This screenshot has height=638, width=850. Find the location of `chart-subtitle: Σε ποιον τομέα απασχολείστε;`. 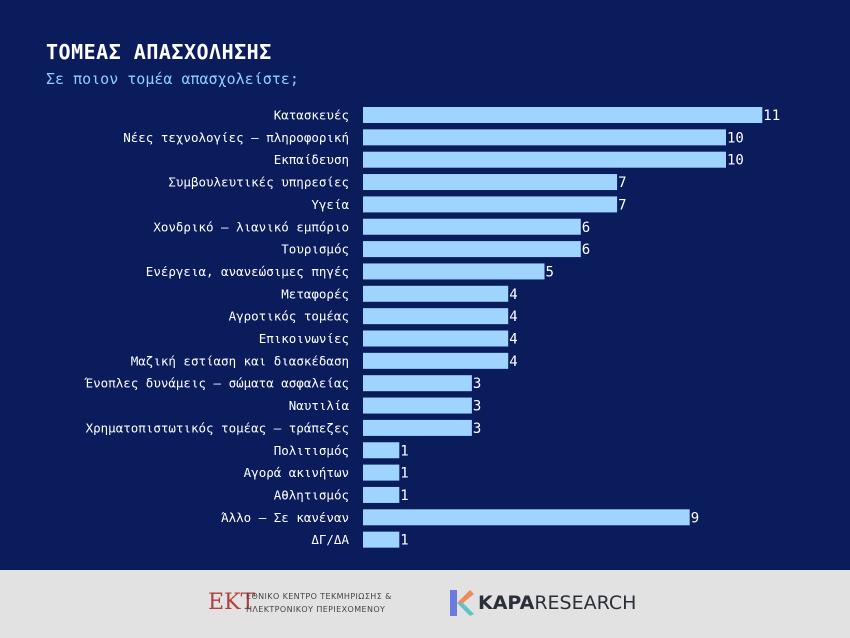

chart-subtitle: Σε ποιον τομέα απασχολείστε; is located at coordinates (172, 79).